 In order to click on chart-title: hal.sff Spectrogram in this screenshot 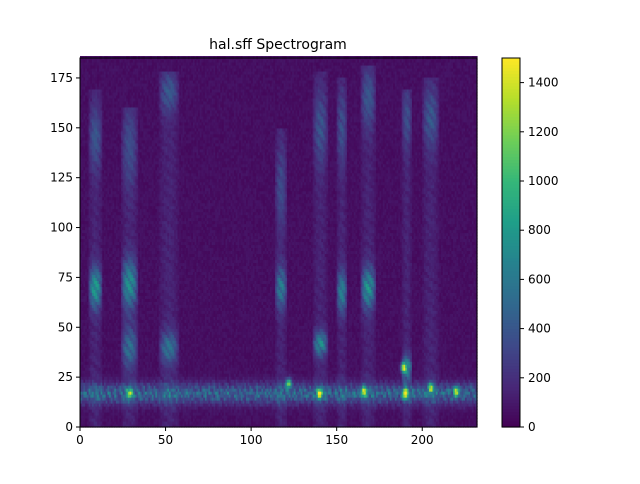, I will do `click(278, 45)`.